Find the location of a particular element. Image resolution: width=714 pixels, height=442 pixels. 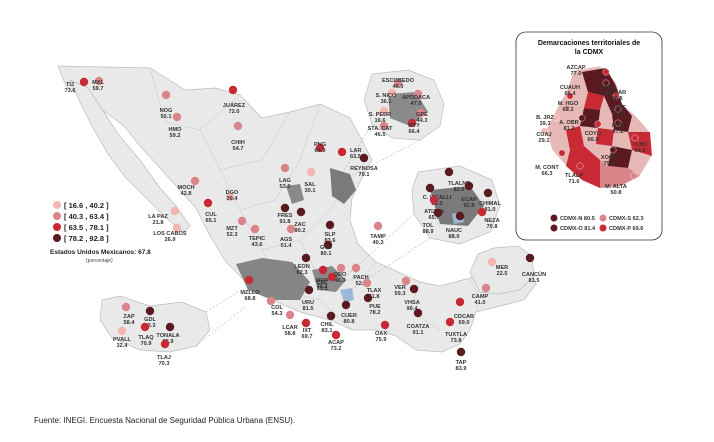

marker-chimal is located at coordinates (488, 193).